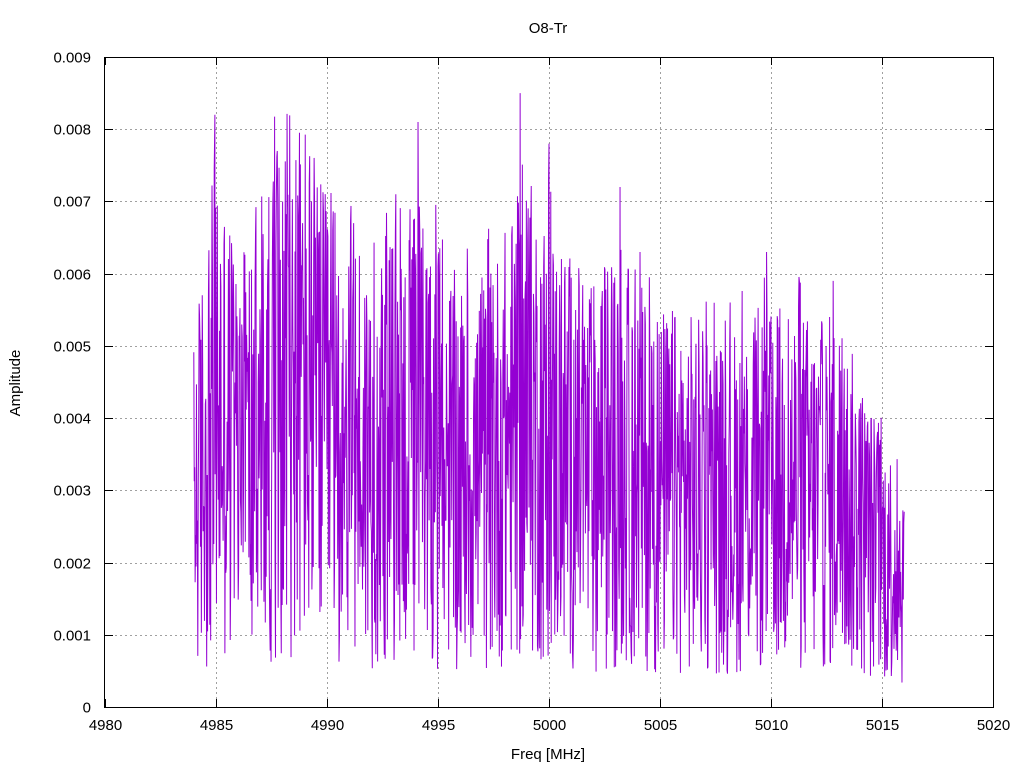 The height and width of the screenshot is (768, 1024). Describe the element at coordinates (548, 28) in the screenshot. I see `chart-title: O8-Tr` at that location.